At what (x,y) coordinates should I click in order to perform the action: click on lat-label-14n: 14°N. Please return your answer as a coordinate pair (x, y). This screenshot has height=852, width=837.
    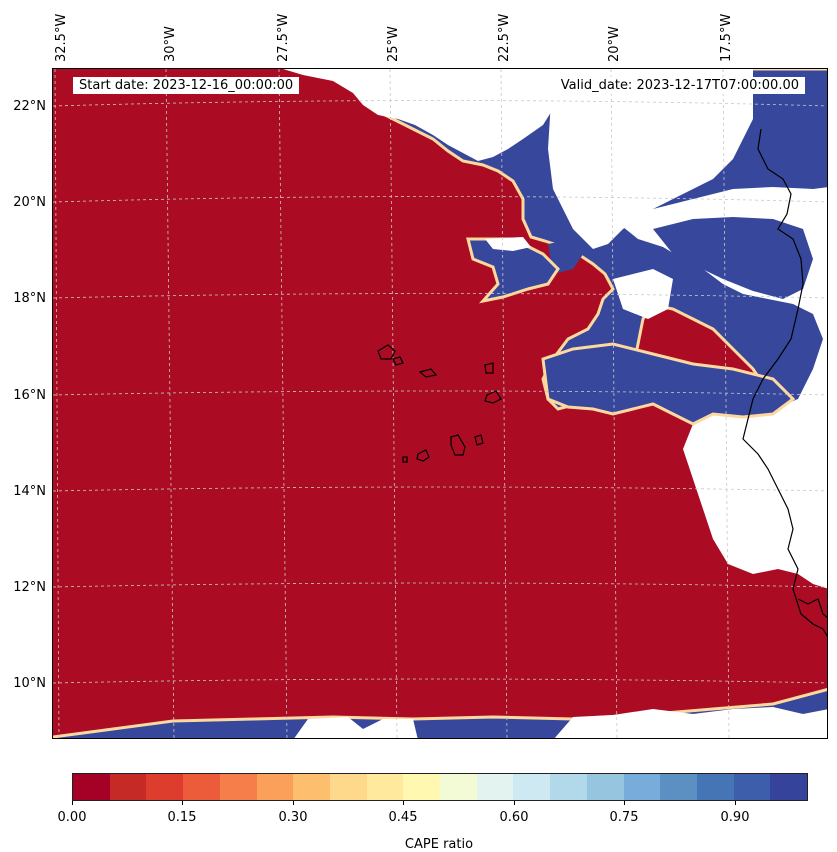
    Looking at the image, I should click on (29, 491).